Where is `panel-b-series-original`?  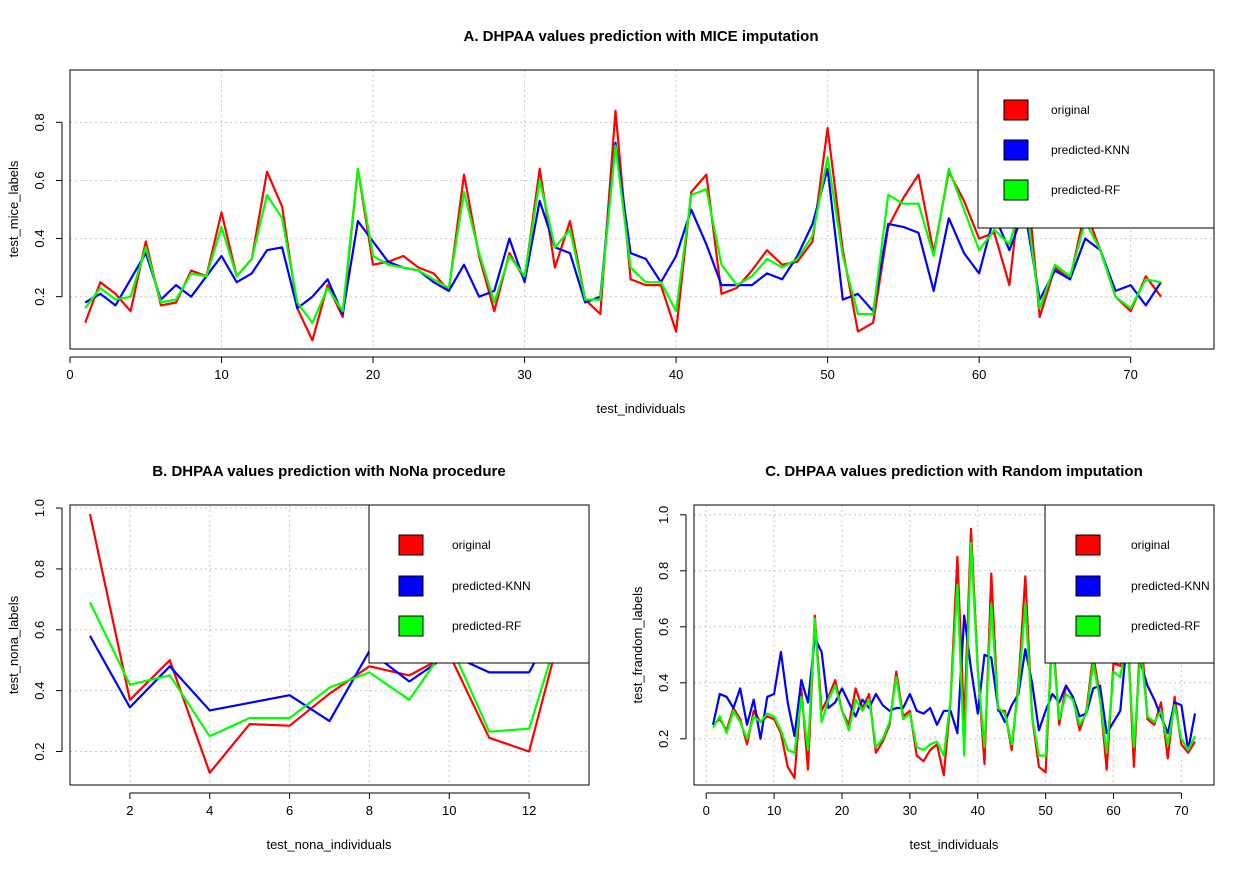
panel-b-series-original is located at coordinates (329, 643).